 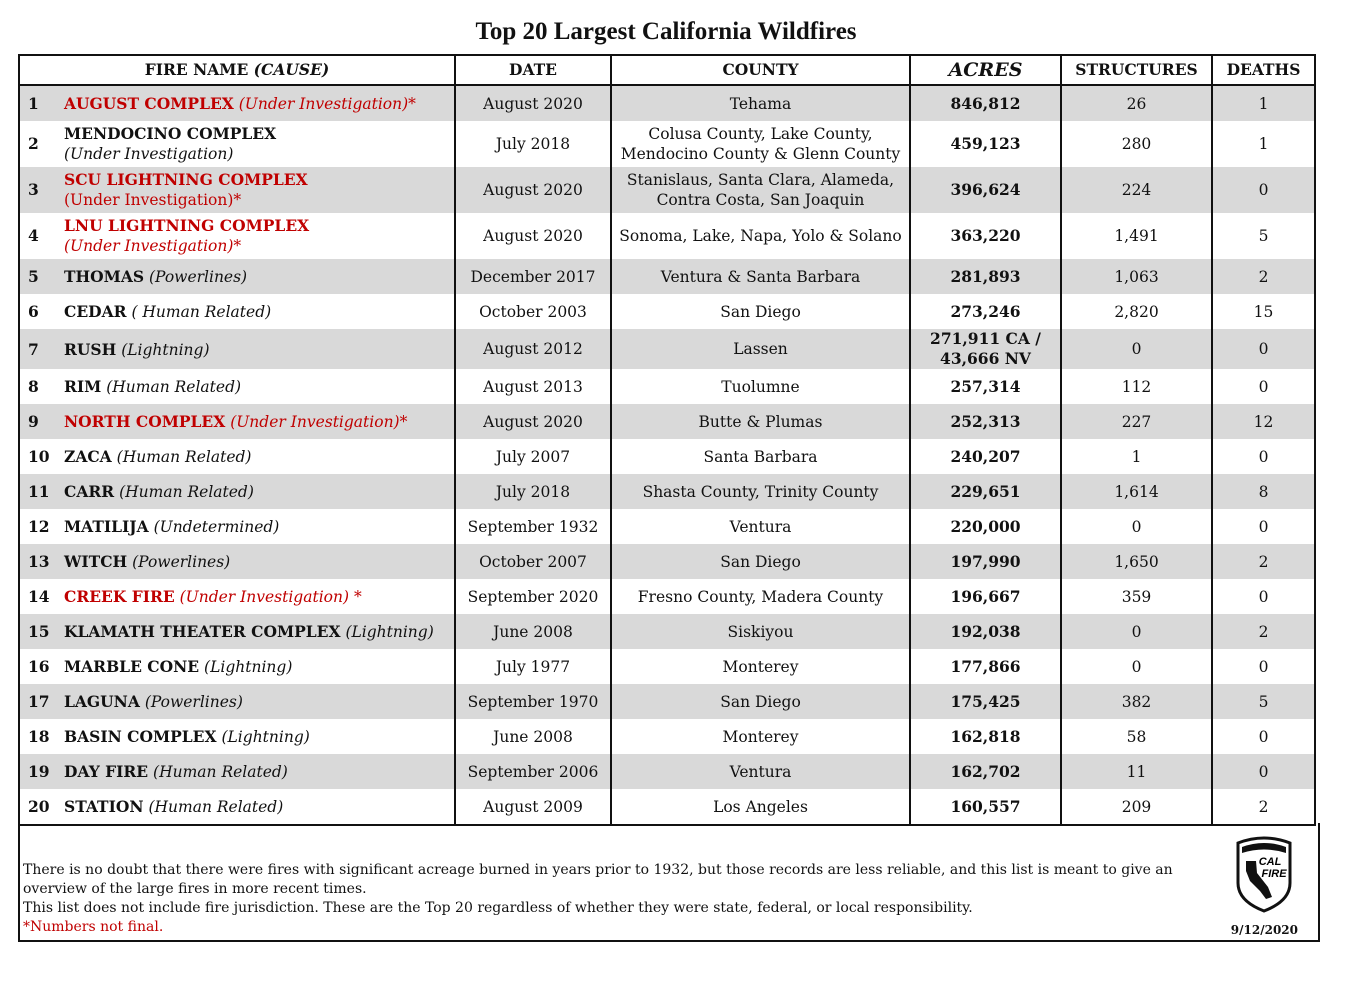 I want to click on header-fire-name: FIRE NAME (CAUSE), so click(x=237, y=70).